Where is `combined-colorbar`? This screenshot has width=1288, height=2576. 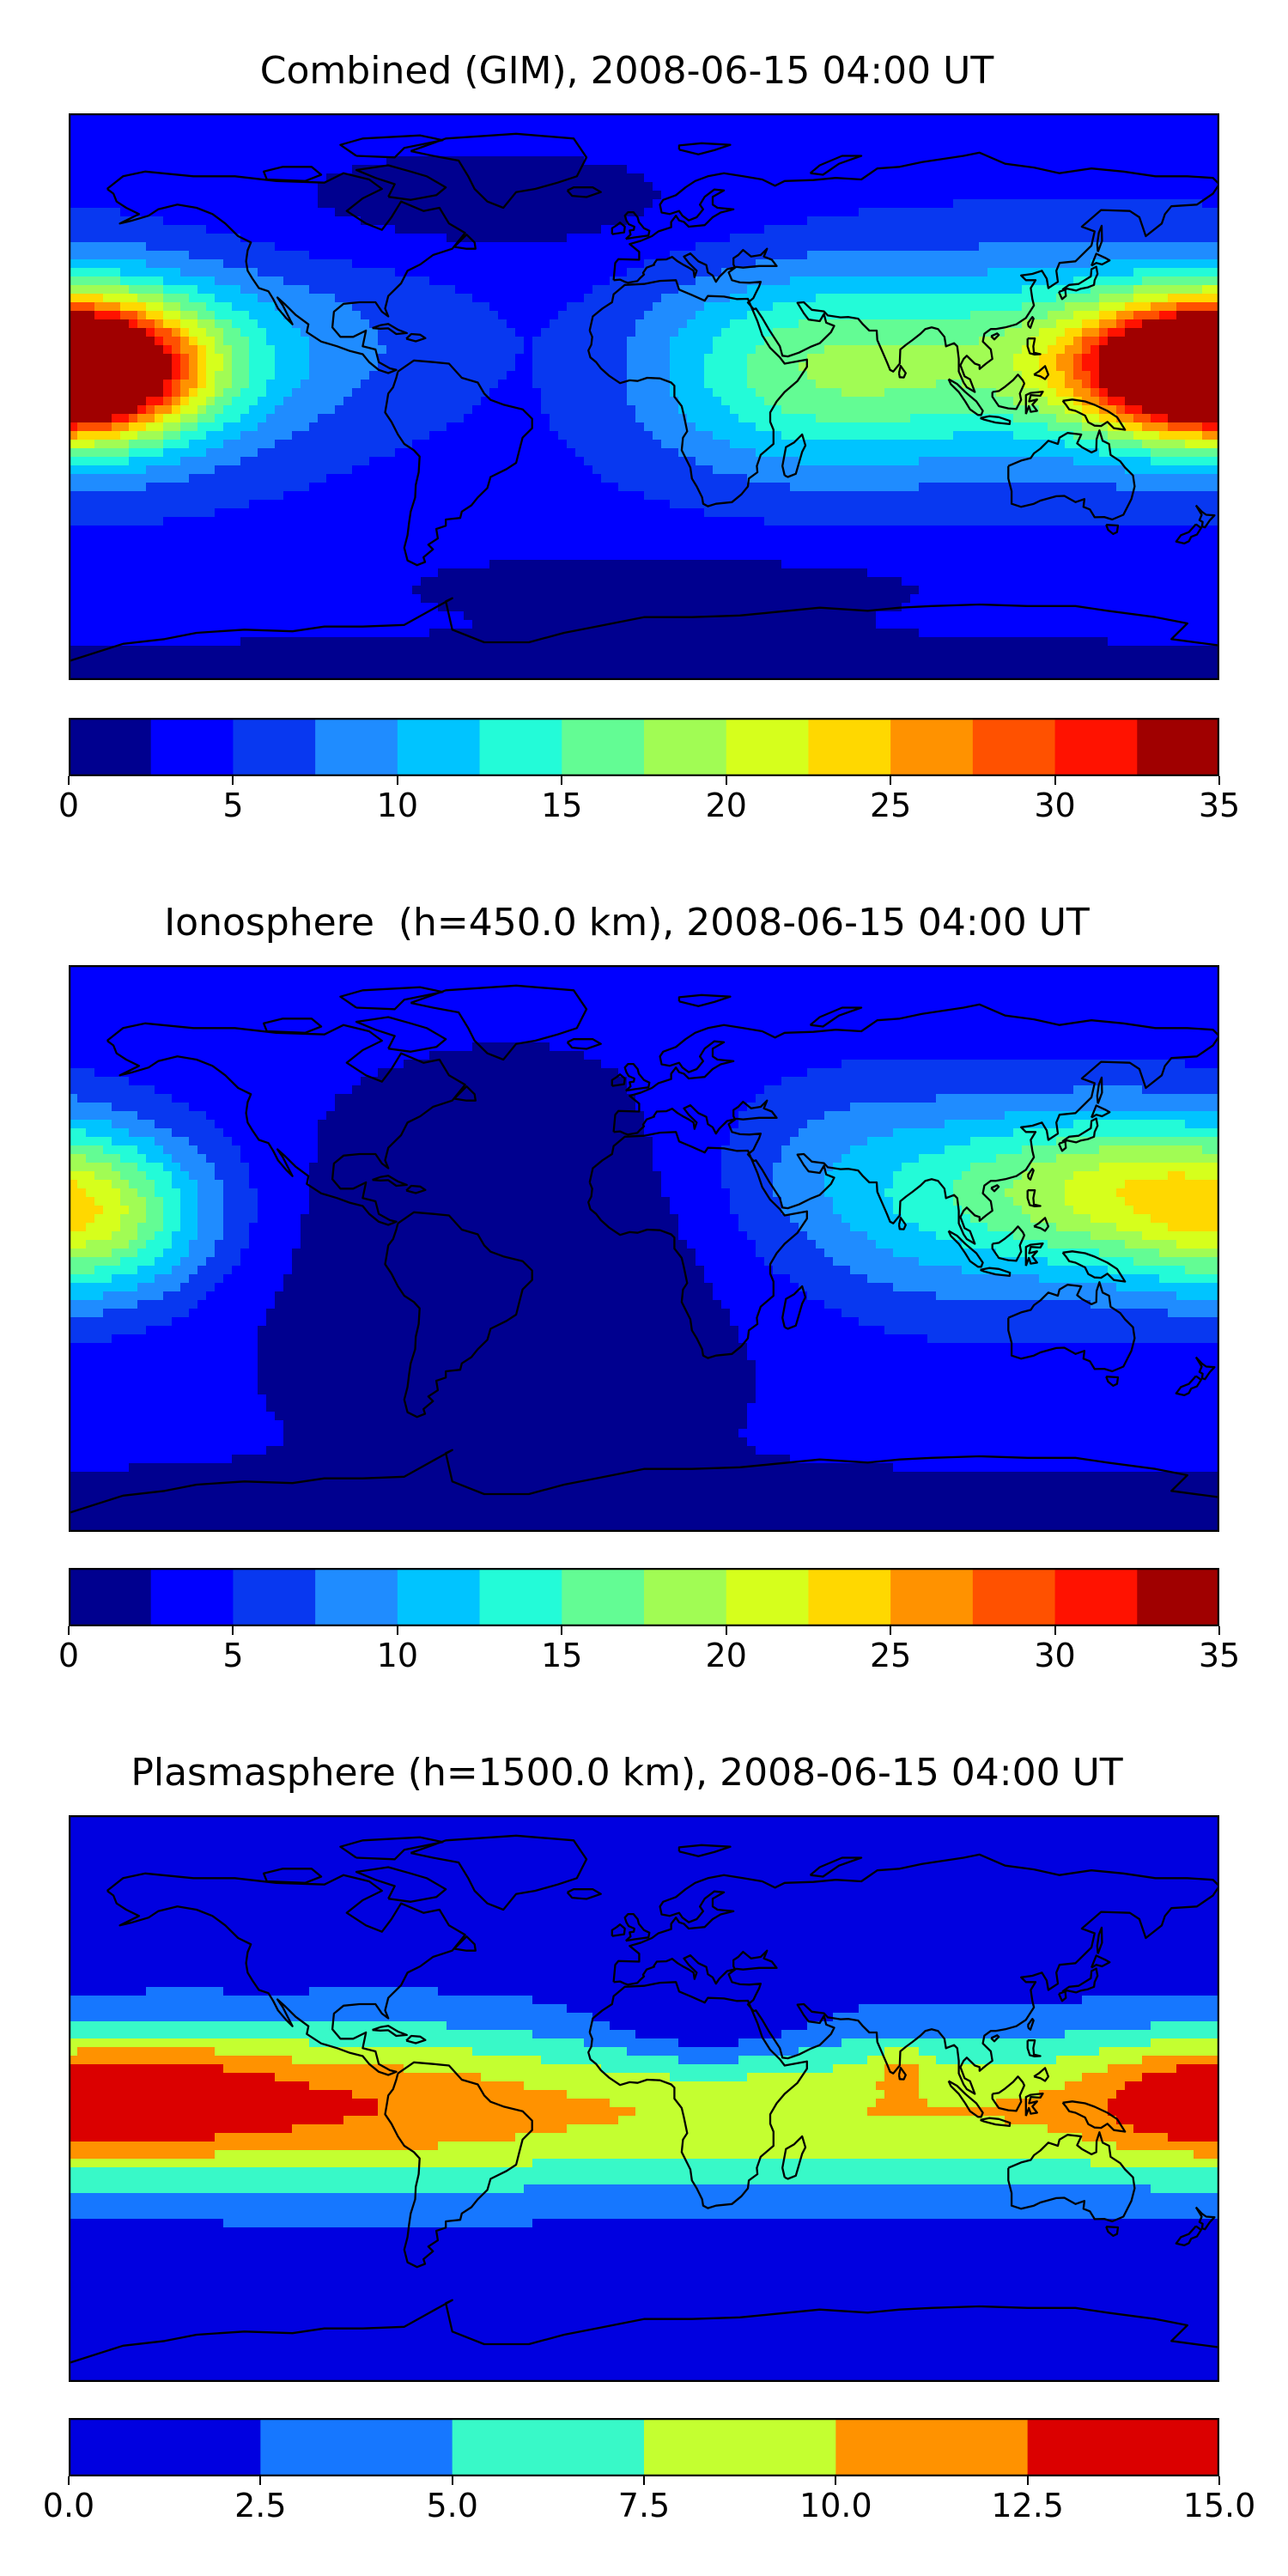
combined-colorbar is located at coordinates (644, 747).